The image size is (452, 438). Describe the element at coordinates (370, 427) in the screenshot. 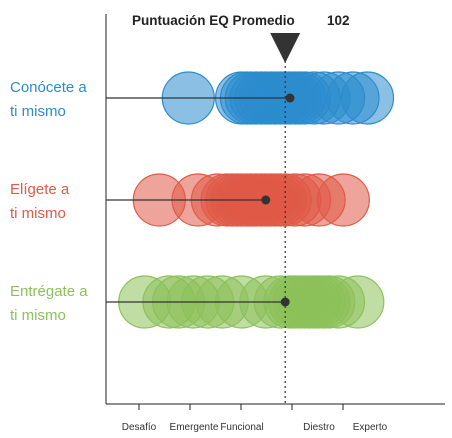

I see `x-tick-label: Experto` at that location.